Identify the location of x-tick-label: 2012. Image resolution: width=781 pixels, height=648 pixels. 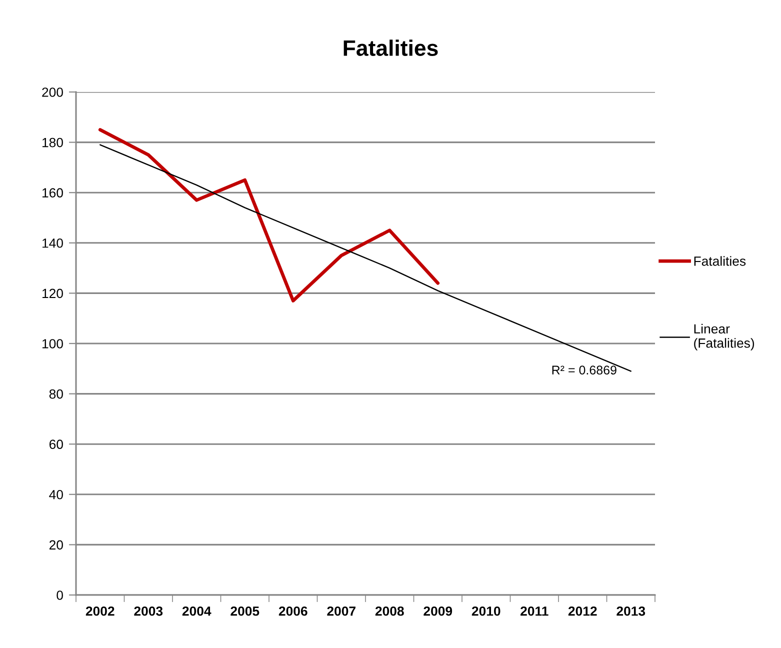
(582, 611).